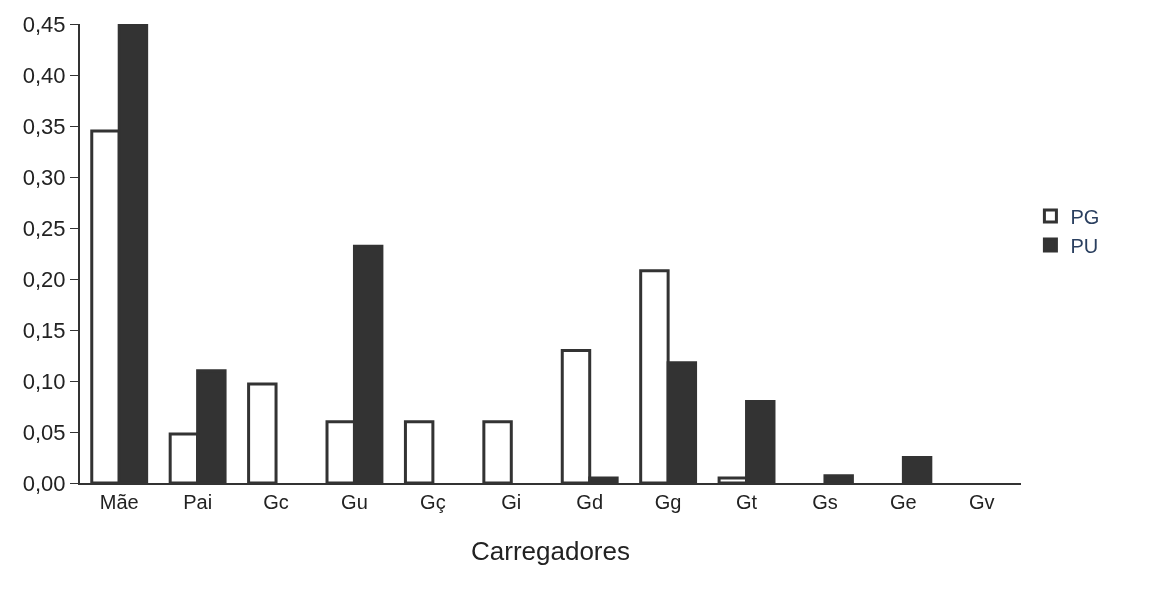 The width and height of the screenshot is (1151, 593). Describe the element at coordinates (668, 502) in the screenshot. I see `x-tick-label: Gg` at that location.